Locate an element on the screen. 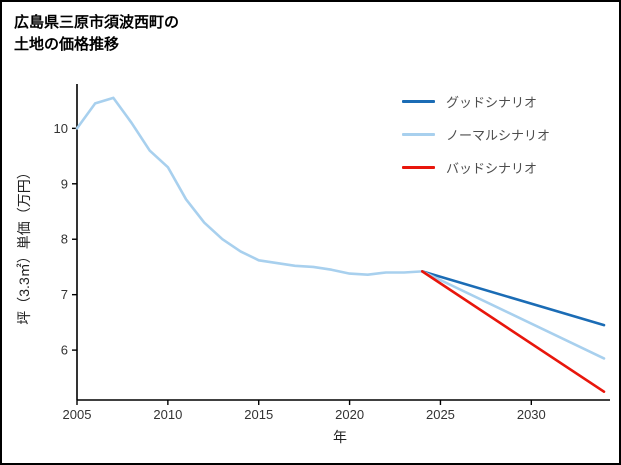 The height and width of the screenshot is (465, 621). series-line-バッドシナリオ is located at coordinates (513, 331).